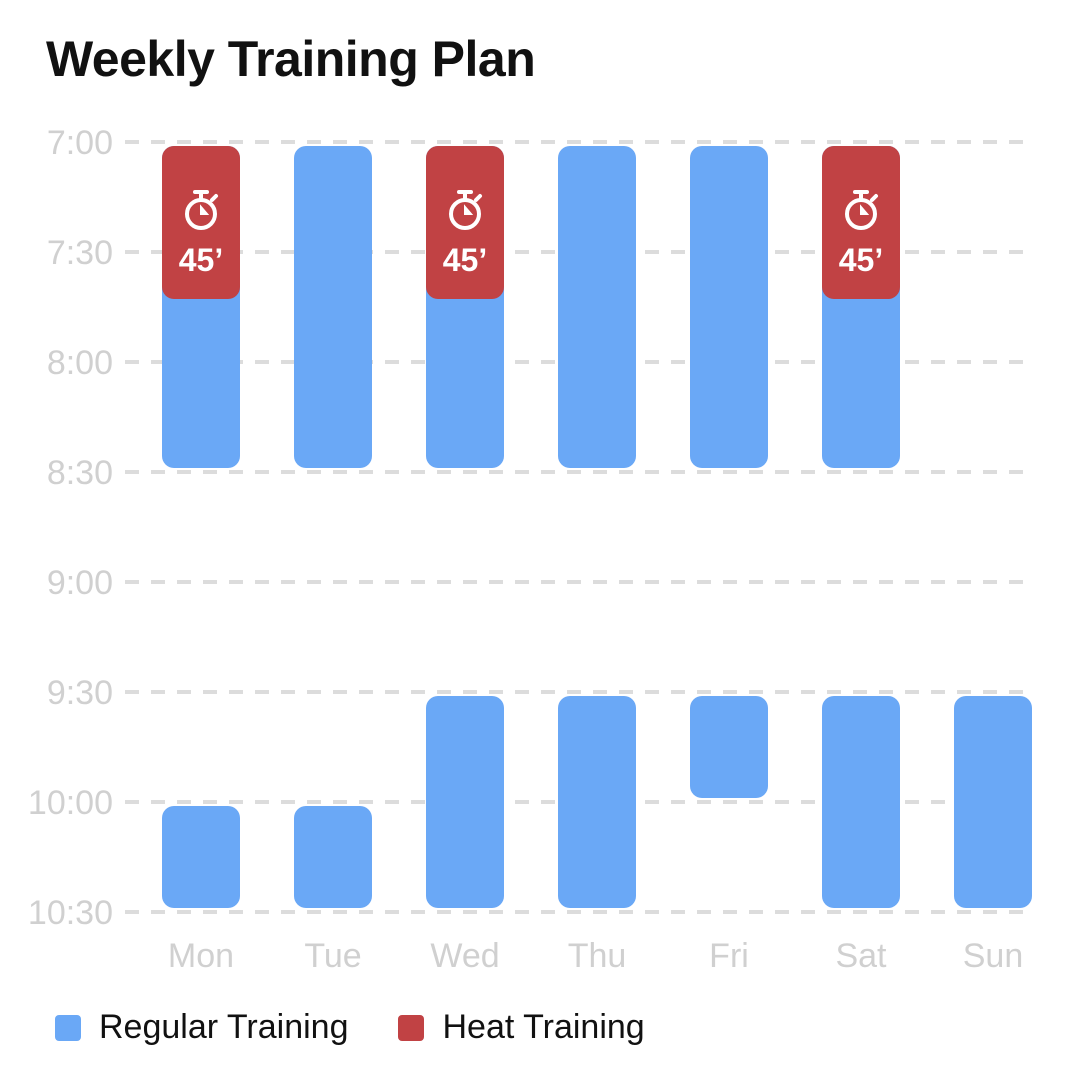 This screenshot has height=1080, width=1080. Describe the element at coordinates (80, 363) in the screenshot. I see `y-tick-label: 8:00` at that location.